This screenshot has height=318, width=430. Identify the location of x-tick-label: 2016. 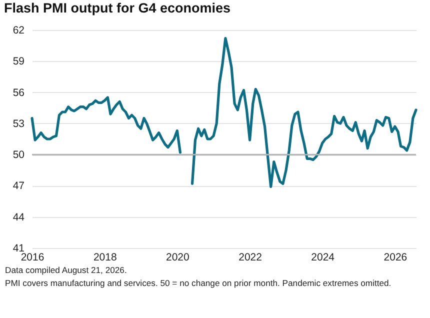
(32, 258).